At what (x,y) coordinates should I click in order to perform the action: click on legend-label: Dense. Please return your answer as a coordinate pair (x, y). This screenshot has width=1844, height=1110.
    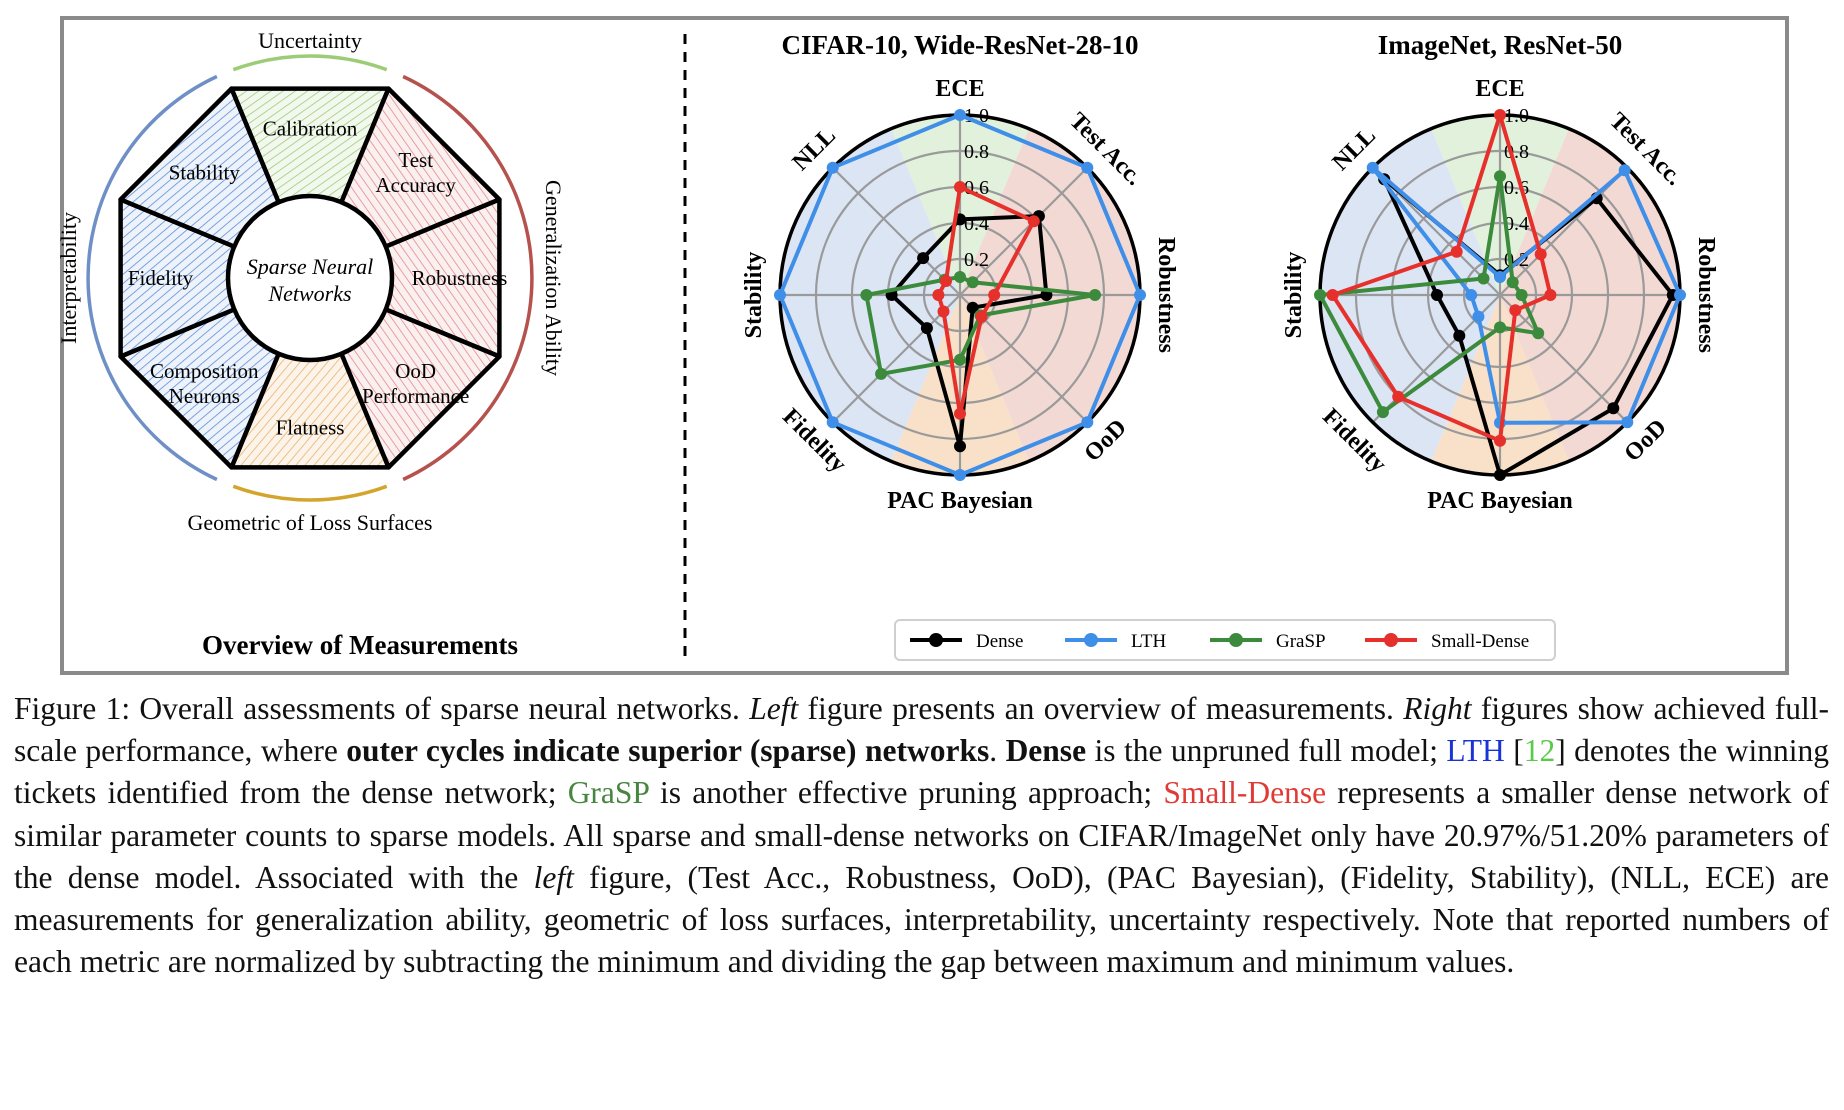
    Looking at the image, I should click on (999, 641).